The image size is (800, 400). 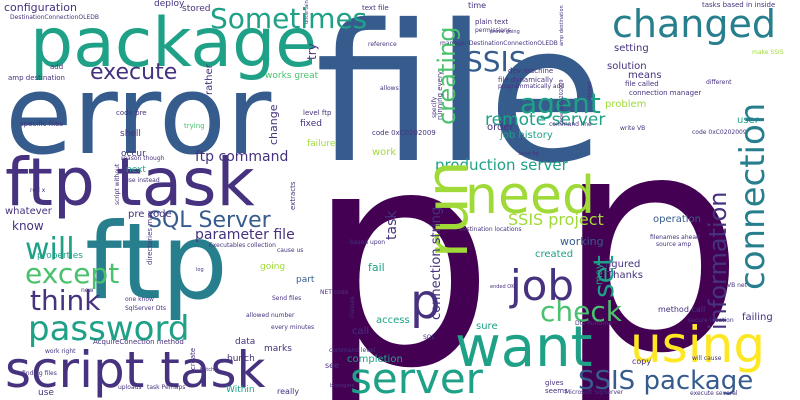 I want to click on word-figured: figured, so click(x=623, y=264).